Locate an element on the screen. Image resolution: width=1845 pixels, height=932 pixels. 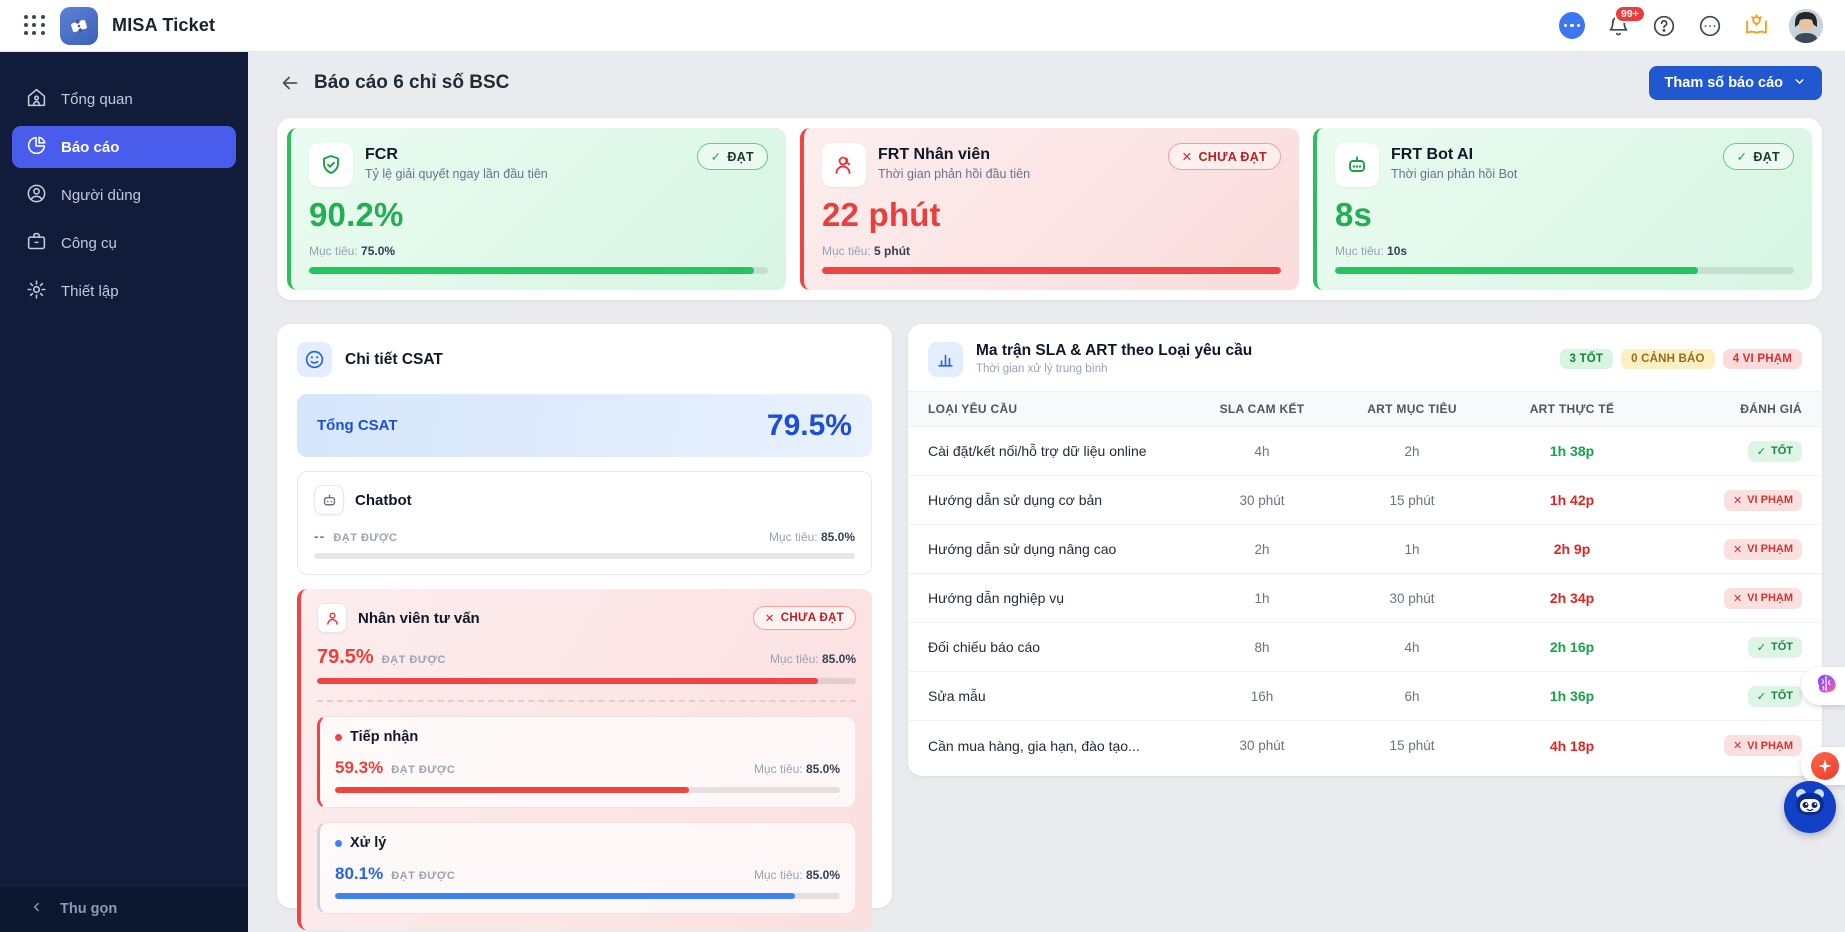
misa-ticket-logo-icon is located at coordinates (79, 25).